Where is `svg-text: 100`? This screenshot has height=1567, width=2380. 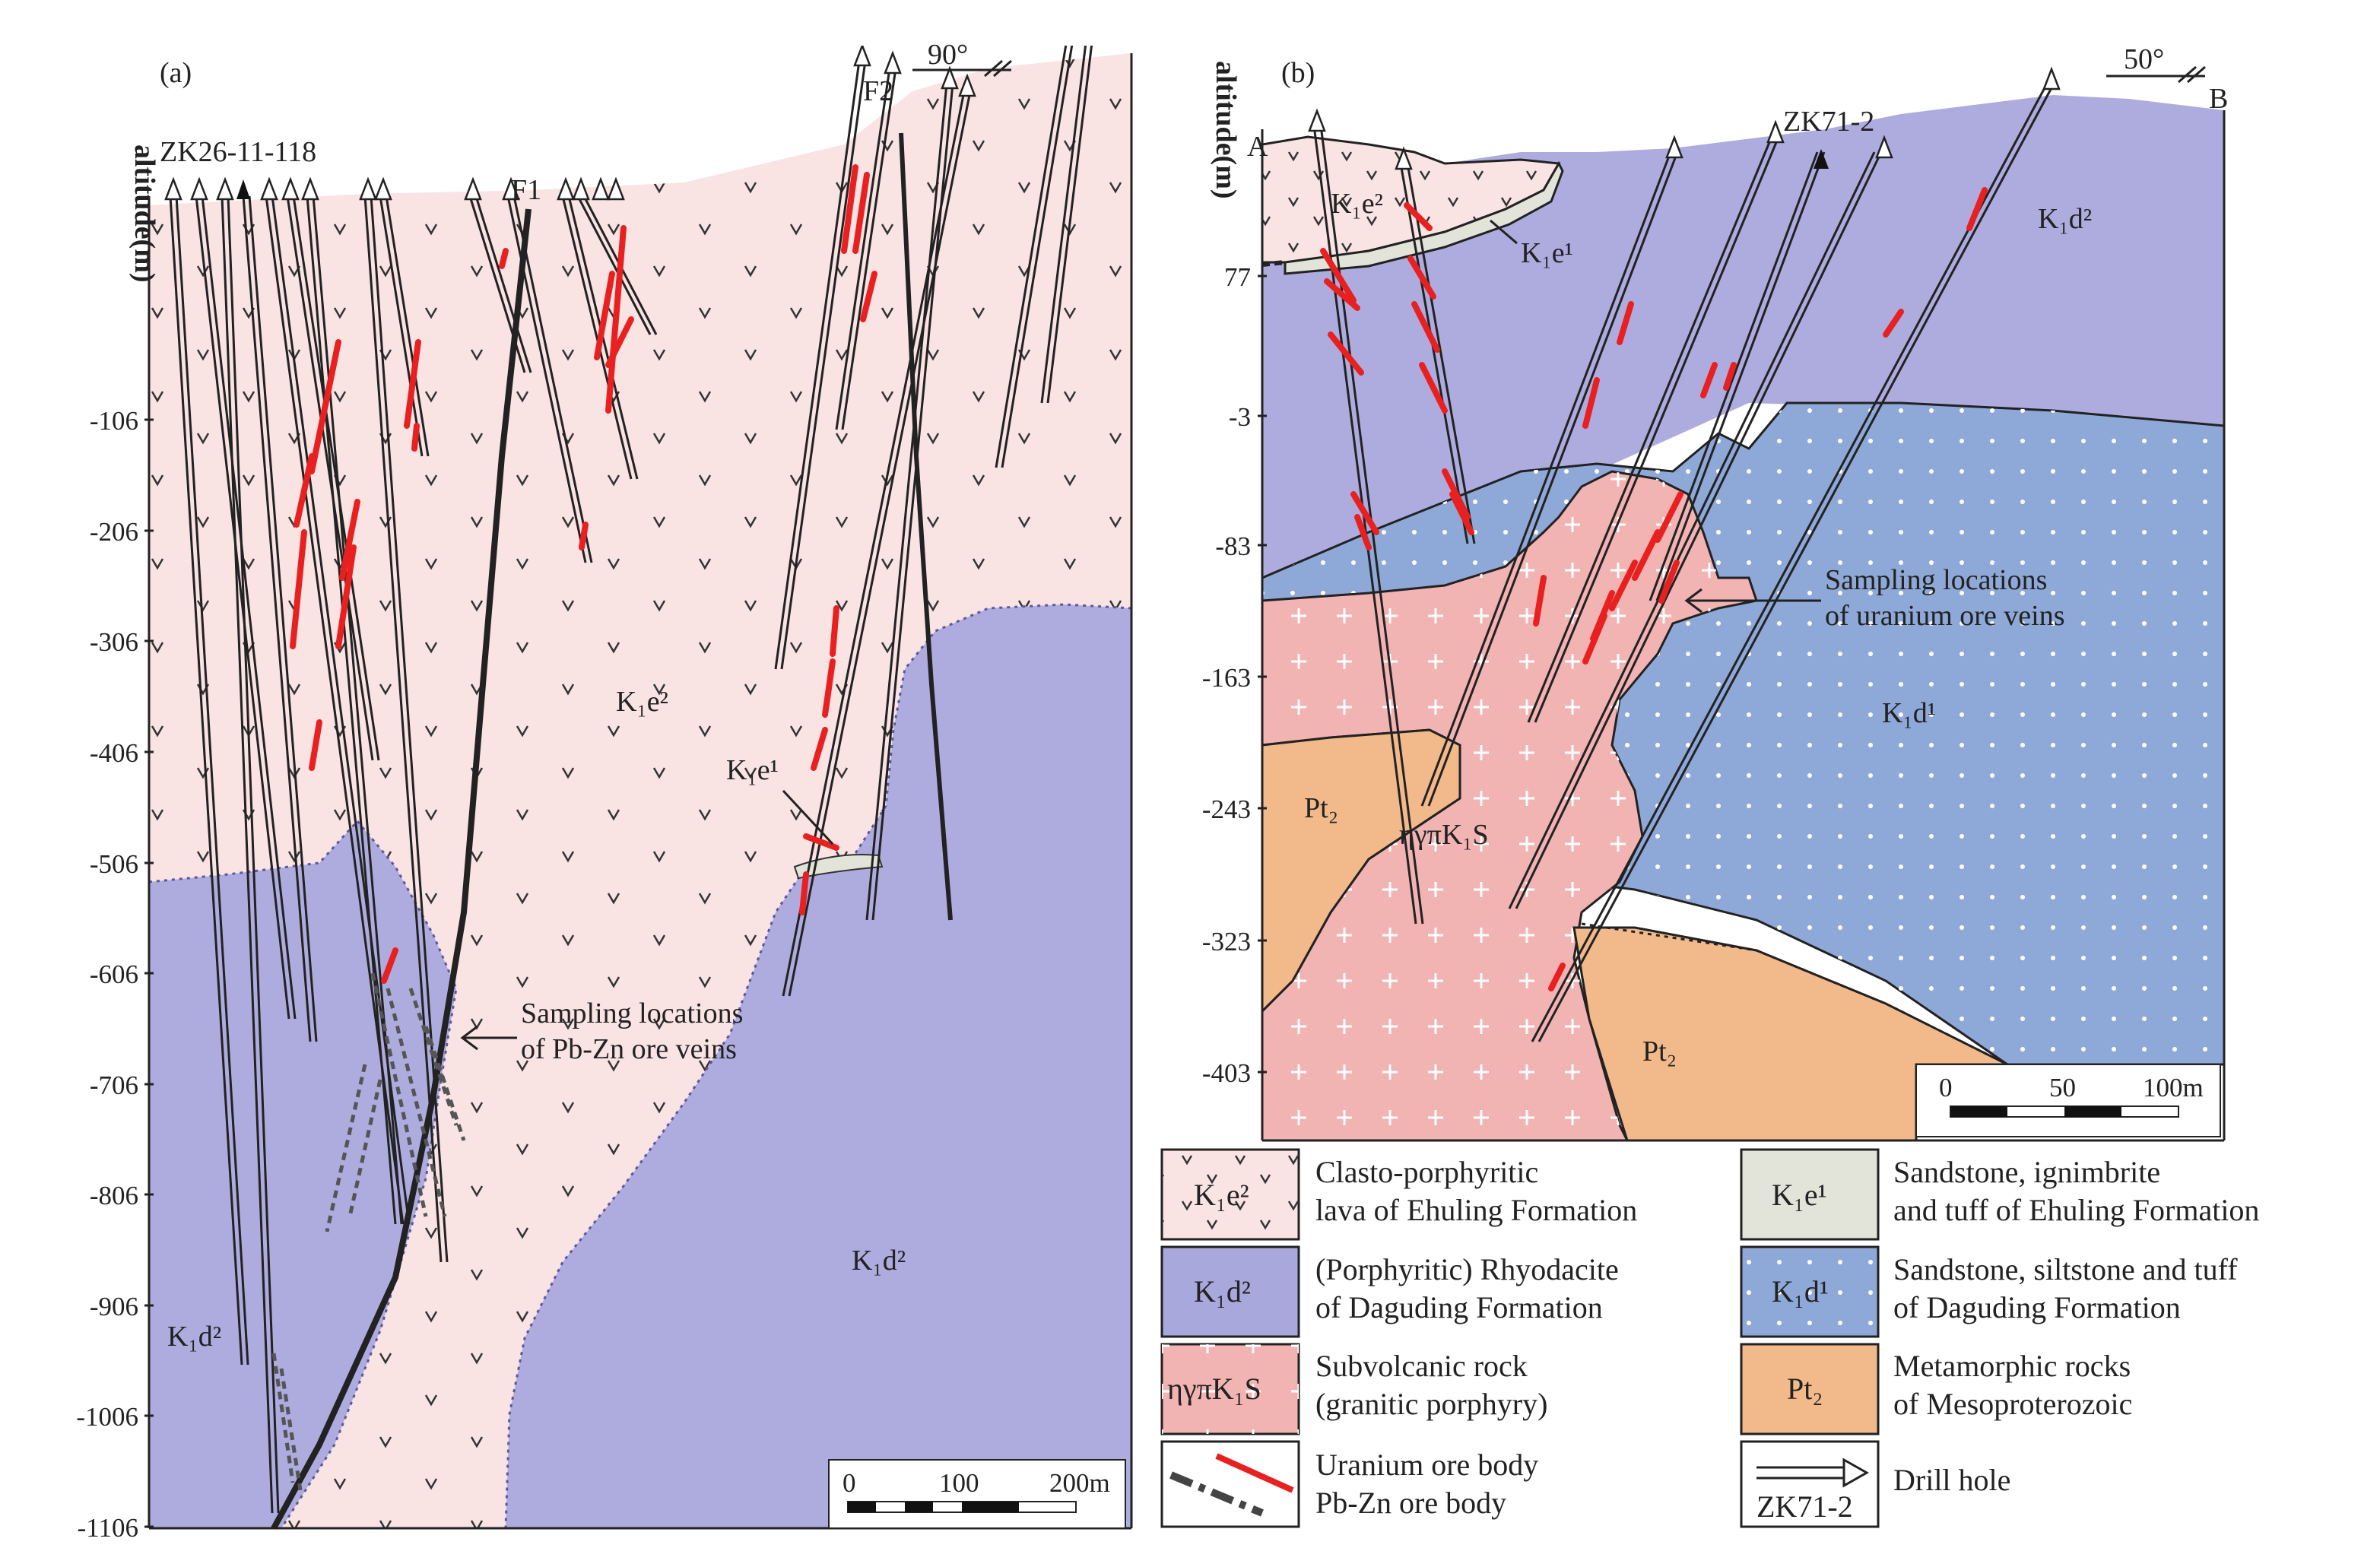
svg-text: 100 is located at coordinates (959, 1483).